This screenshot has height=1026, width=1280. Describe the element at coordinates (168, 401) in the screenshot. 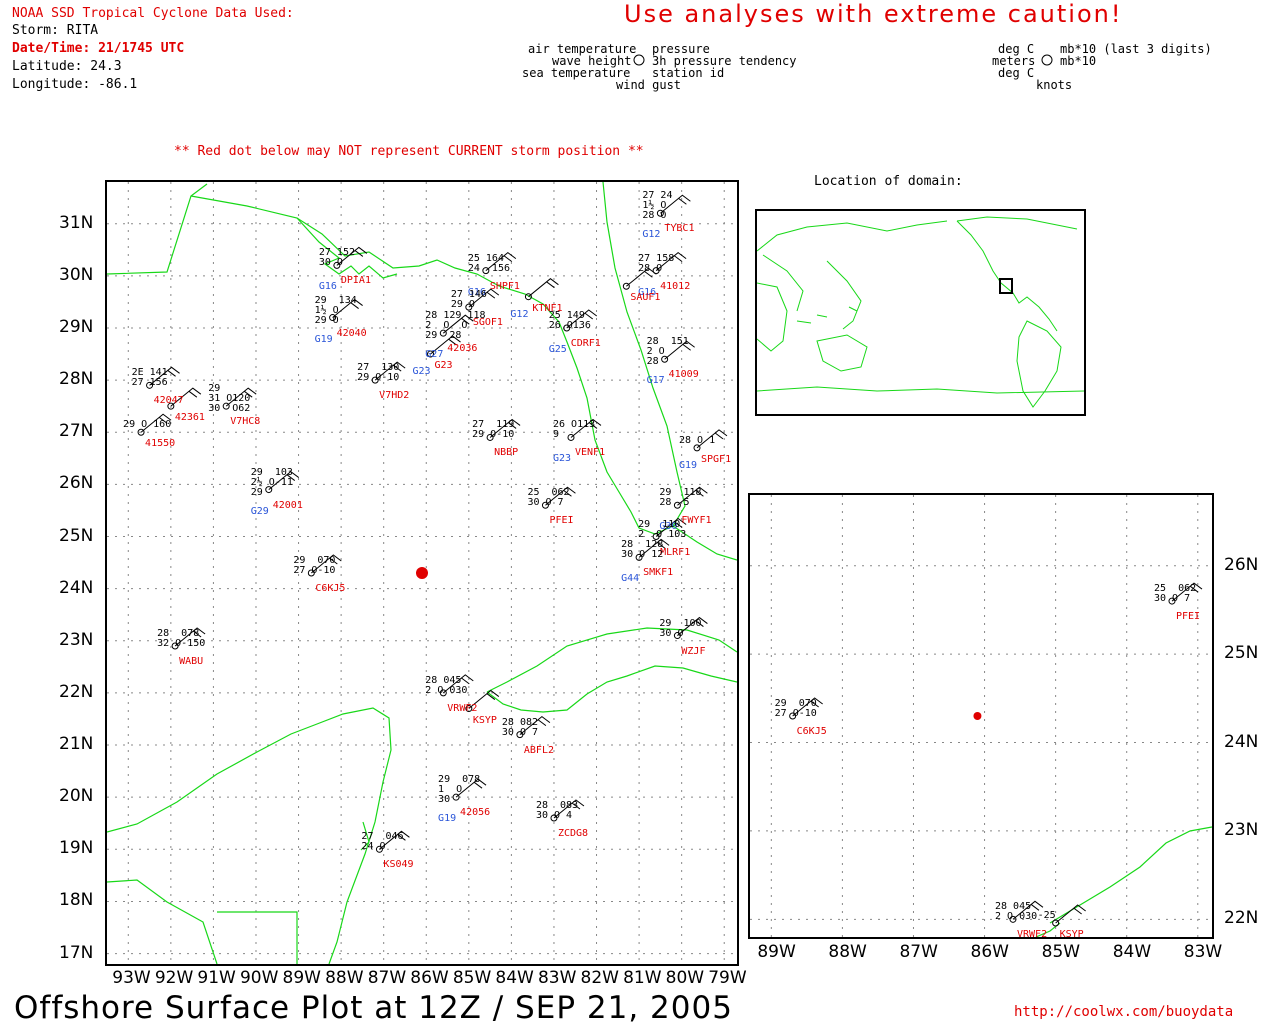

I see `station-id-label: 42047` at that location.